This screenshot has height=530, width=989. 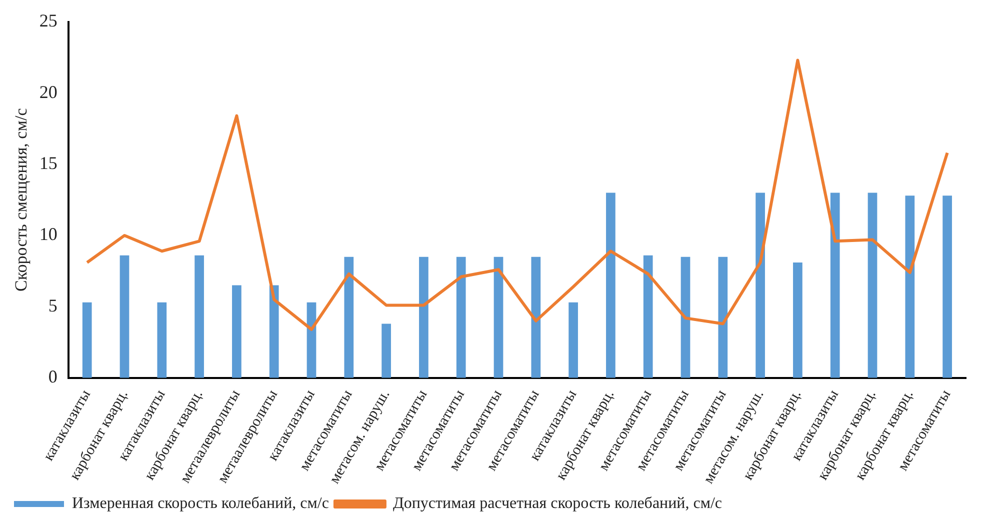 What do you see at coordinates (48, 162) in the screenshot?
I see `y-tick-label: 15` at bounding box center [48, 162].